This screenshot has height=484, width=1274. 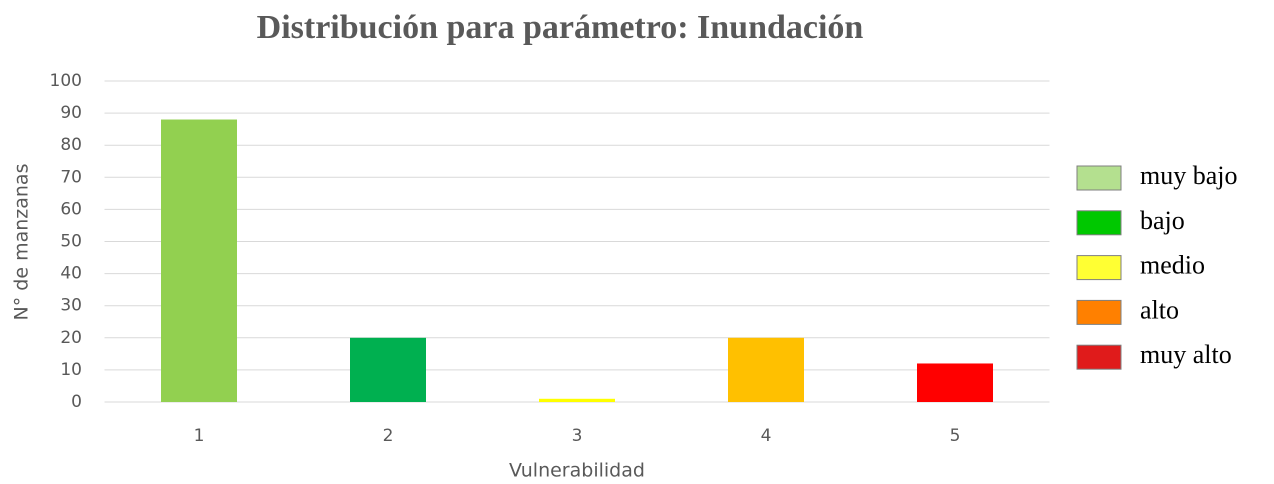 What do you see at coordinates (76, 402) in the screenshot?
I see `y-tick-label: 0` at bounding box center [76, 402].